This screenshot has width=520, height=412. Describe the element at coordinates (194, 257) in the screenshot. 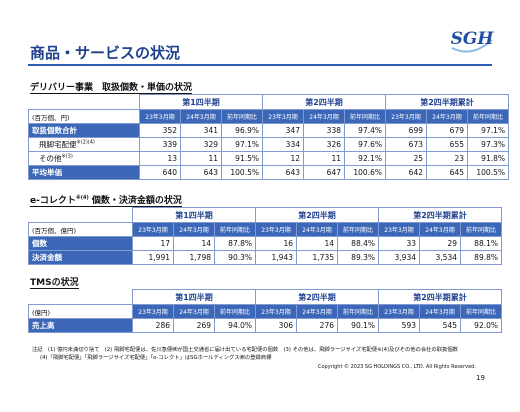

I see `cell: 1,798` at that location.